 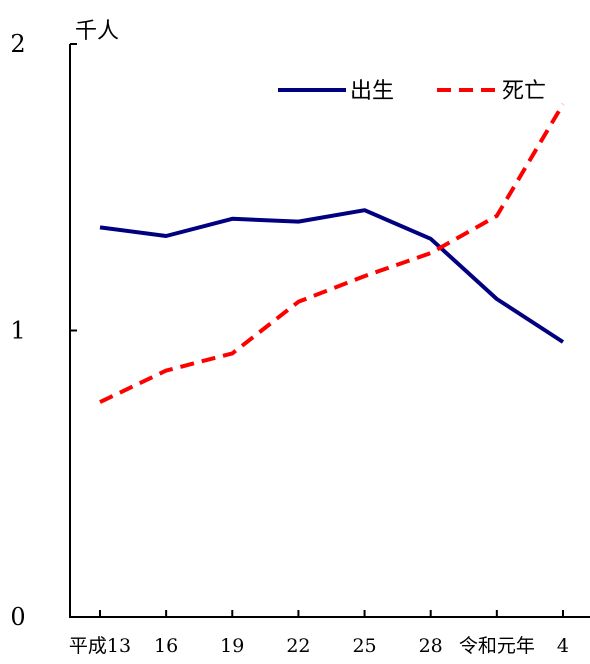 What do you see at coordinates (431, 646) in the screenshot?
I see `x-tick-label: 28` at bounding box center [431, 646].